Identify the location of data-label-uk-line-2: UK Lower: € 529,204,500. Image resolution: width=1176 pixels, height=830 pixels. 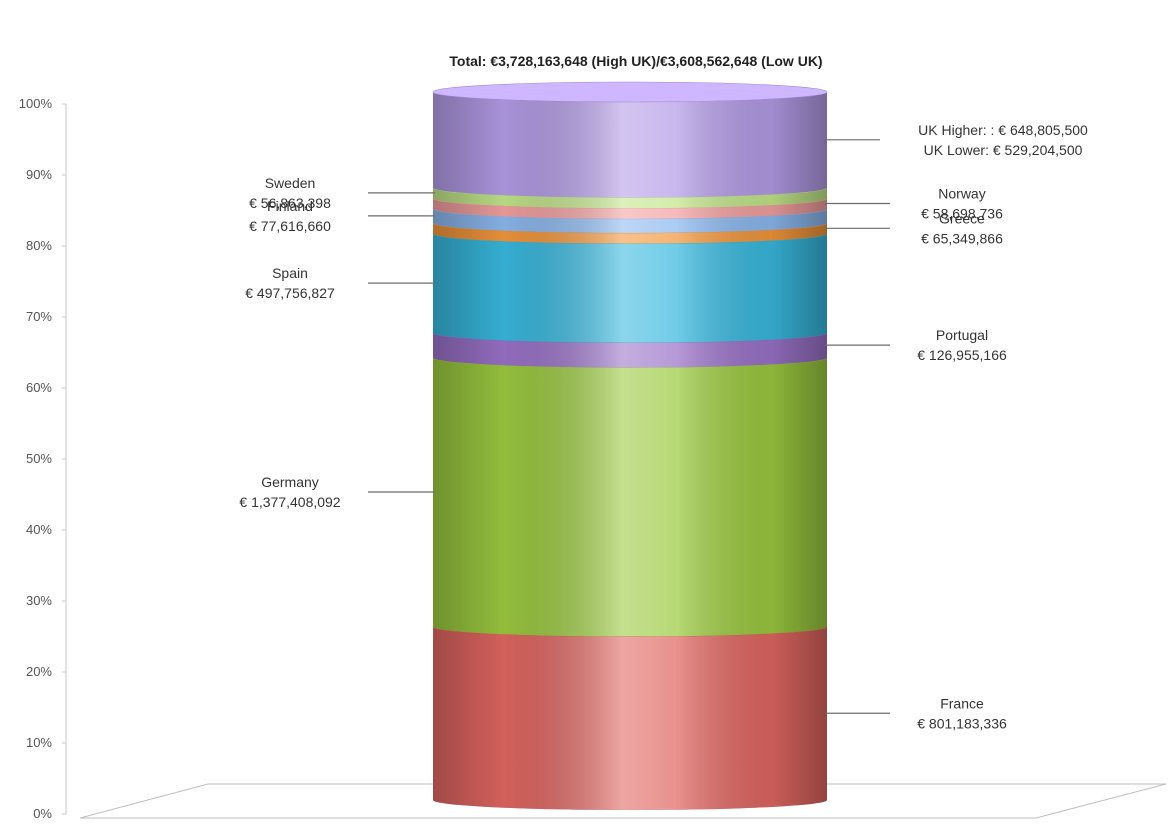
(1003, 150).